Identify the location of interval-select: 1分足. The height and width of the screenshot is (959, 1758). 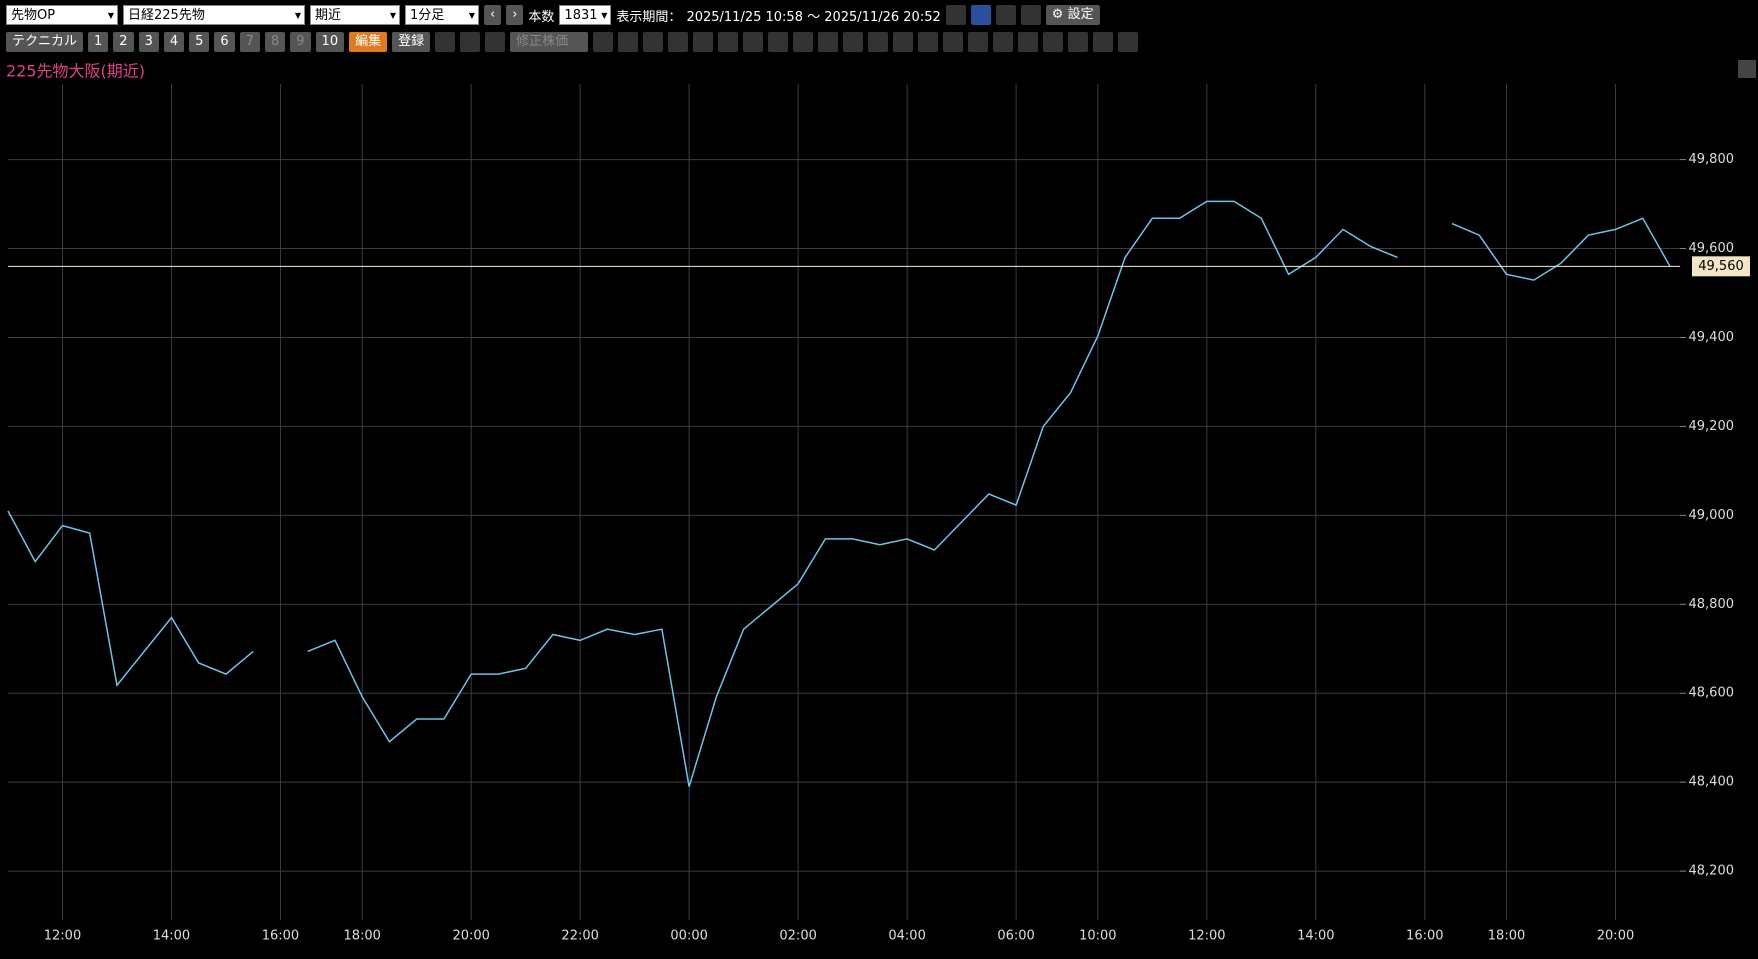
(442, 15).